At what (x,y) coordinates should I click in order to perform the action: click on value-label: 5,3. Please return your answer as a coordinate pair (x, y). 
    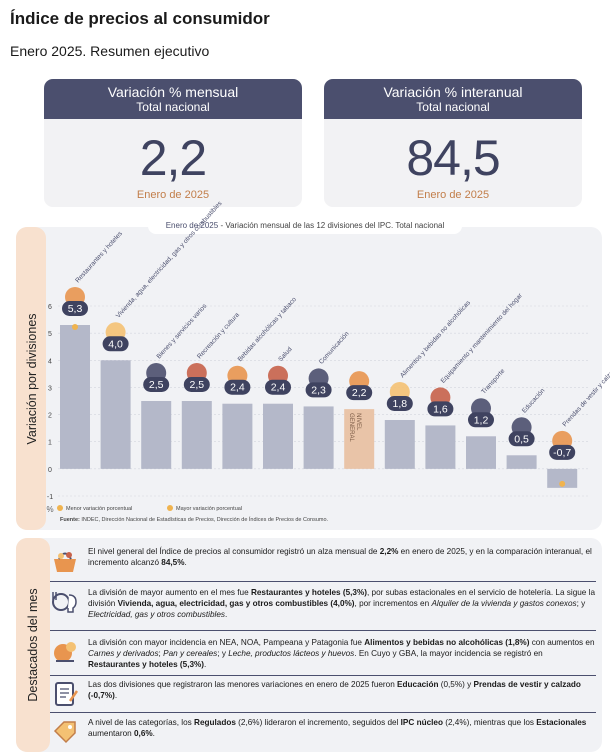
    Looking at the image, I should click on (75, 309).